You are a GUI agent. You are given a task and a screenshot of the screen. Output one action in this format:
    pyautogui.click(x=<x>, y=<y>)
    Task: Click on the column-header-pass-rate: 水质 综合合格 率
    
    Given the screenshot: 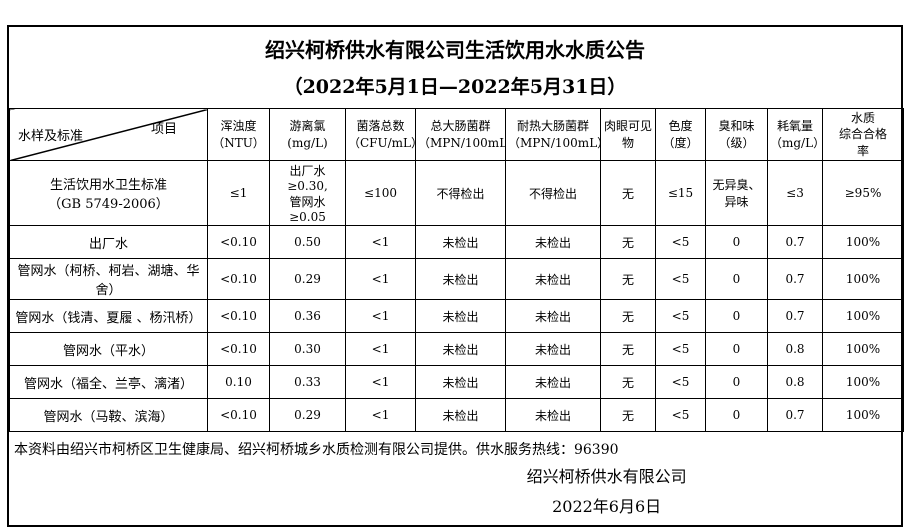 What is the action you would take?
    pyautogui.click(x=863, y=134)
    